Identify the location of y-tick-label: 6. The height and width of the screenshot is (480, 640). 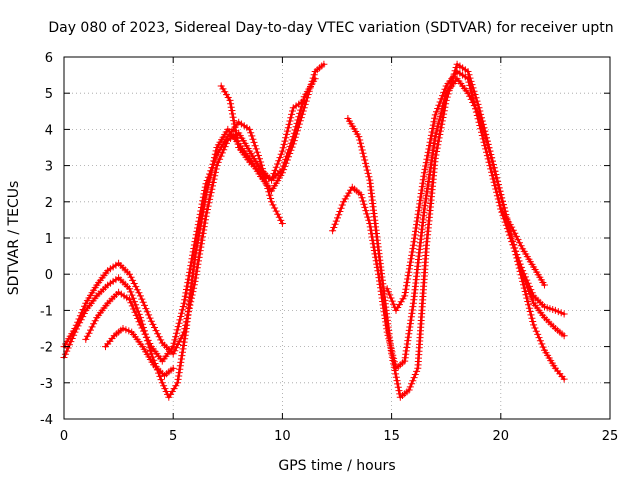
(49, 58).